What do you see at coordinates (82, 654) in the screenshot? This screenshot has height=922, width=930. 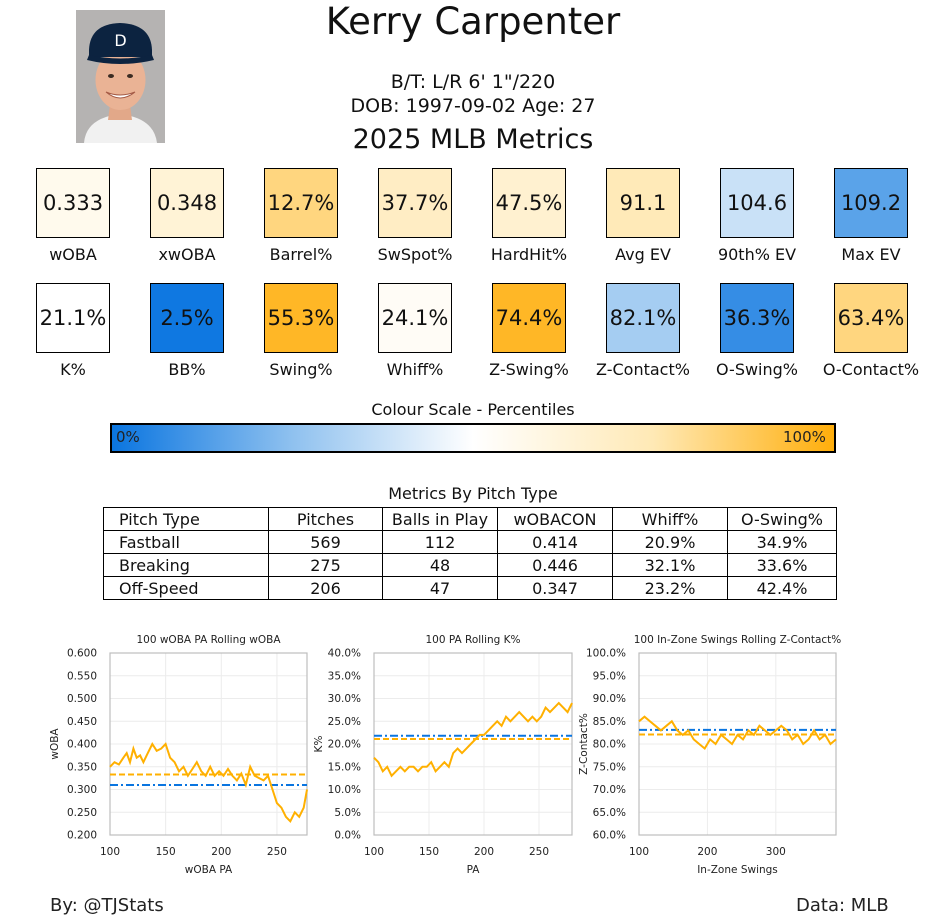 I see `y-tick-label: 0.600` at bounding box center [82, 654].